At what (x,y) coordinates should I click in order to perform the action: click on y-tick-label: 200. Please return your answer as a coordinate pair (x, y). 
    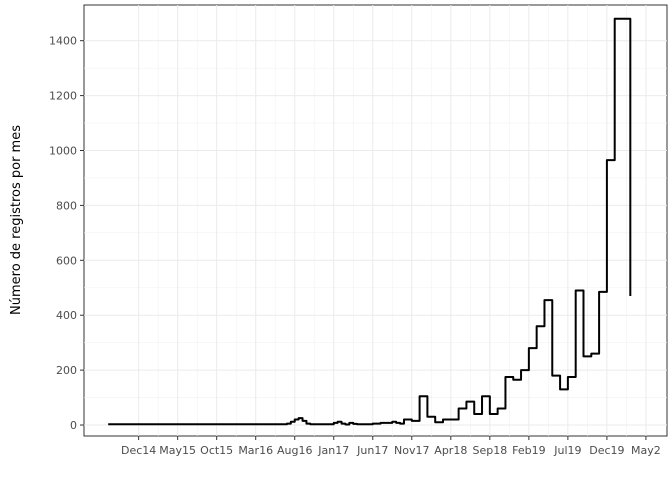
    Looking at the image, I should click on (66, 370).